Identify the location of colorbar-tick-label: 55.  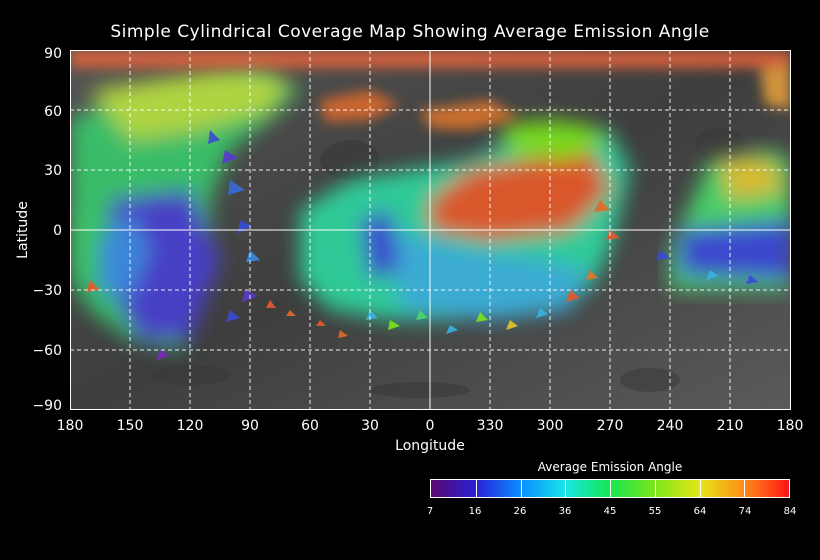
(655, 511).